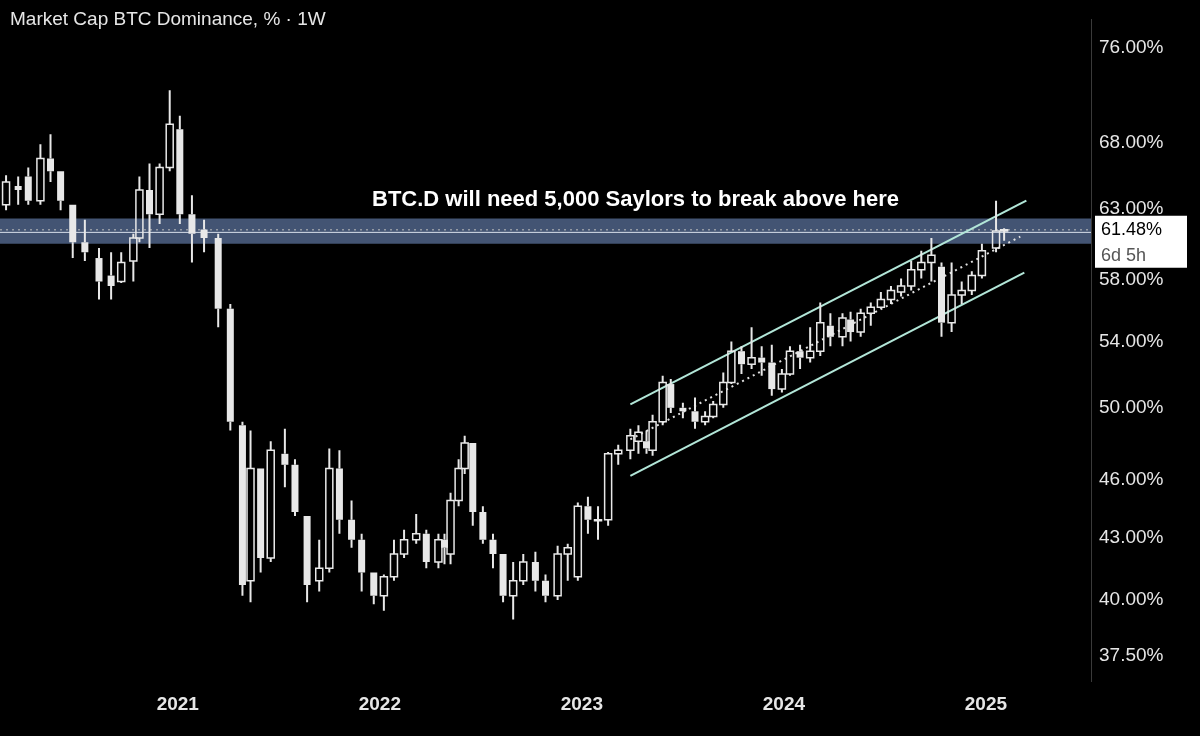 The image size is (1200, 736). I want to click on text: 6d 5h, so click(1124, 254).